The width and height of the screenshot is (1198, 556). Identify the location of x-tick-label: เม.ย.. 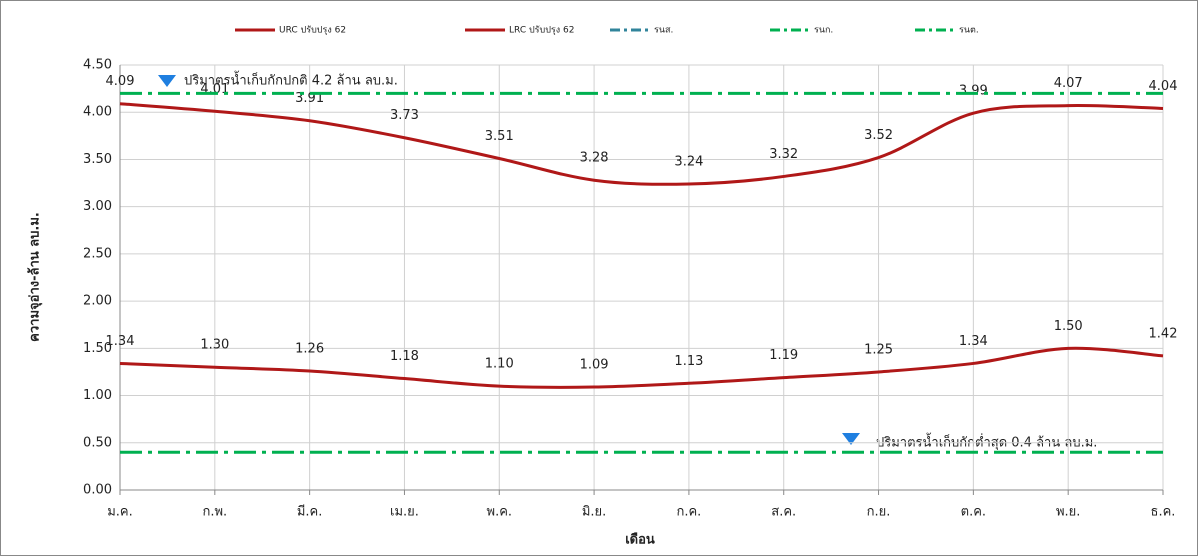
(404, 512).